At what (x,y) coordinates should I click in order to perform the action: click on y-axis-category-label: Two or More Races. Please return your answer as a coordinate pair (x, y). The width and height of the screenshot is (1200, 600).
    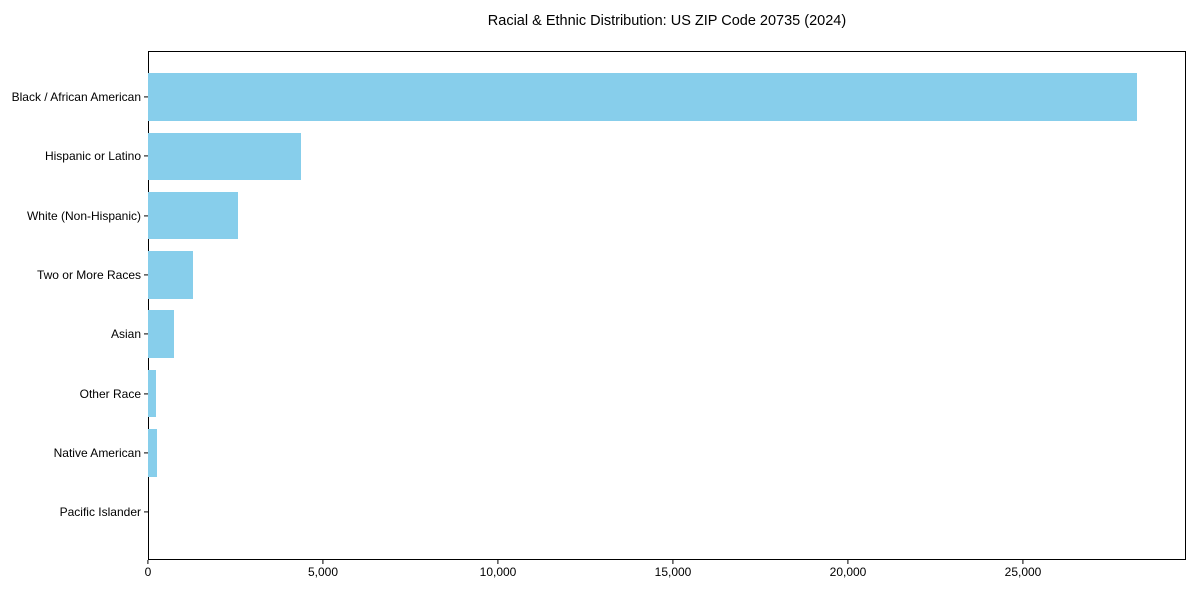
    Looking at the image, I should click on (88, 274).